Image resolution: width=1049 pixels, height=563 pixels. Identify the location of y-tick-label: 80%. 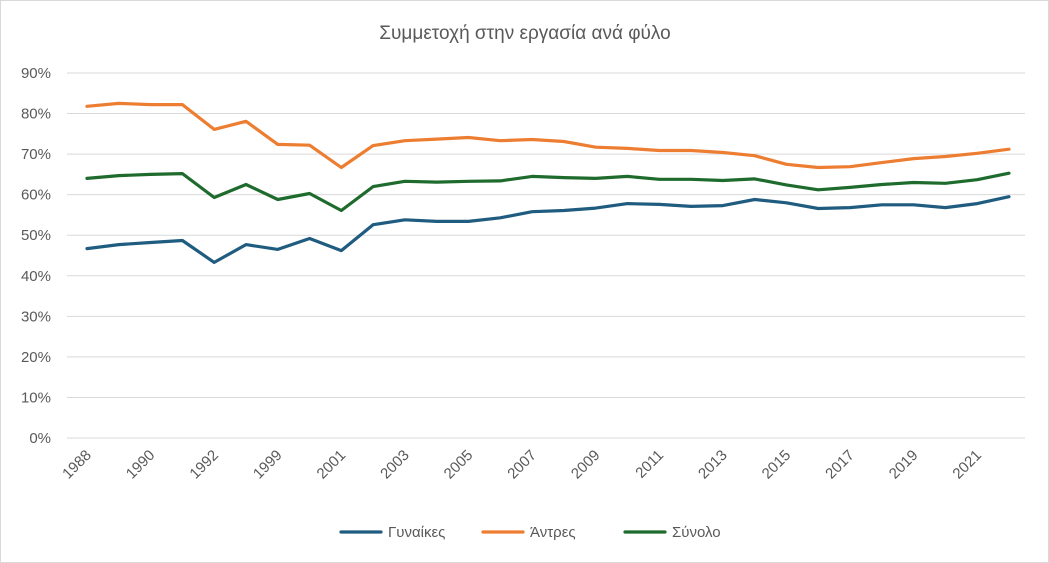
(36, 114).